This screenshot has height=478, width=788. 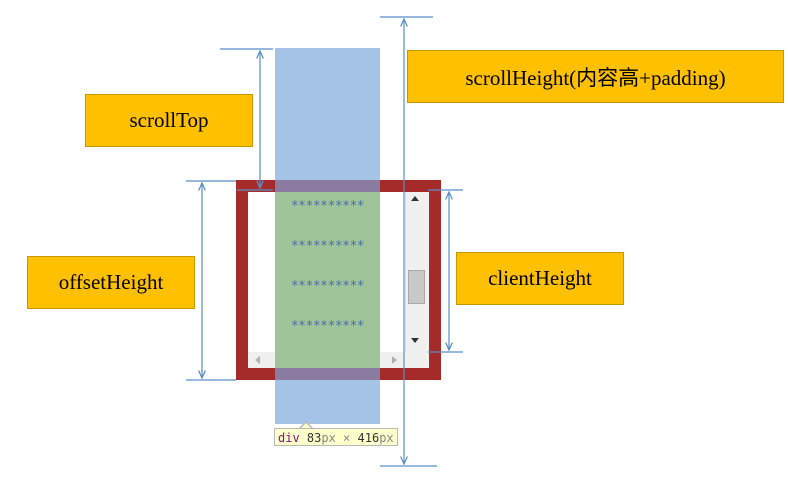 I want to click on tooltip-height-unit: px, so click(x=386, y=438).